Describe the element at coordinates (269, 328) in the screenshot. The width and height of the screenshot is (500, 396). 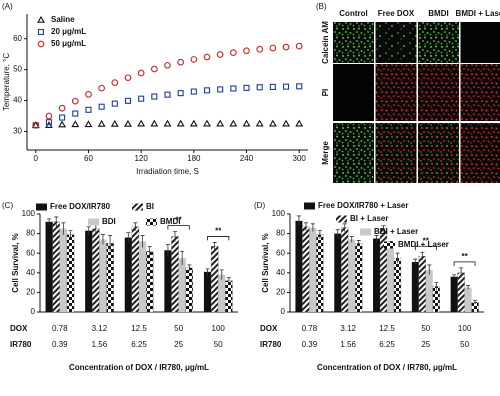
I see `row-label: DOX` at that location.